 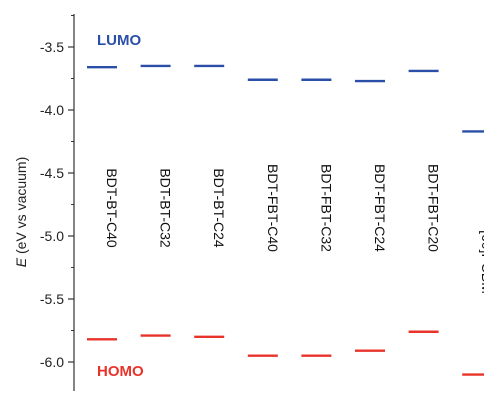 What do you see at coordinates (21, 207) in the screenshot?
I see `y-axis-label-text: (eV vs vacuum)` at bounding box center [21, 207].